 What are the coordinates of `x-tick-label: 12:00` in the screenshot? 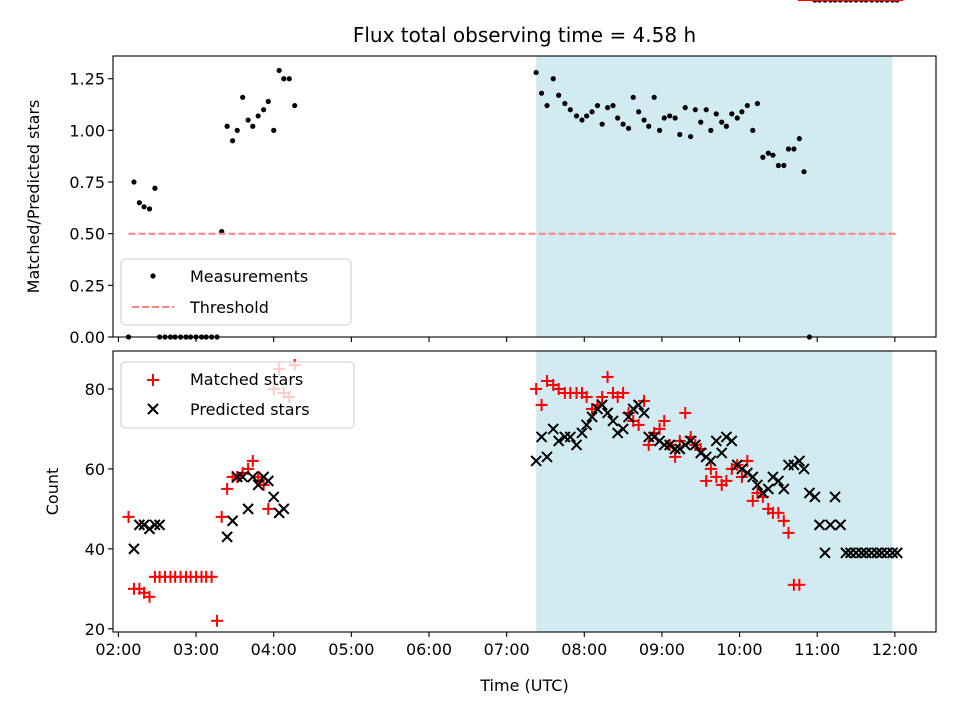 It's located at (895, 649).